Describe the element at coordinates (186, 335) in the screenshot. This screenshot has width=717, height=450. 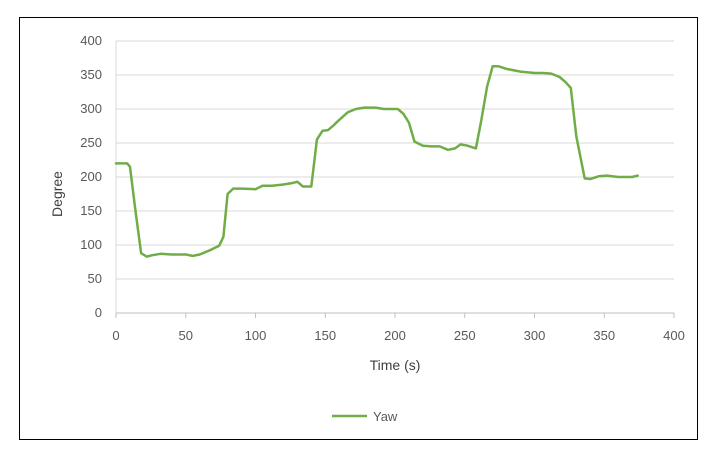
I see `x-tick-label: 50` at that location.